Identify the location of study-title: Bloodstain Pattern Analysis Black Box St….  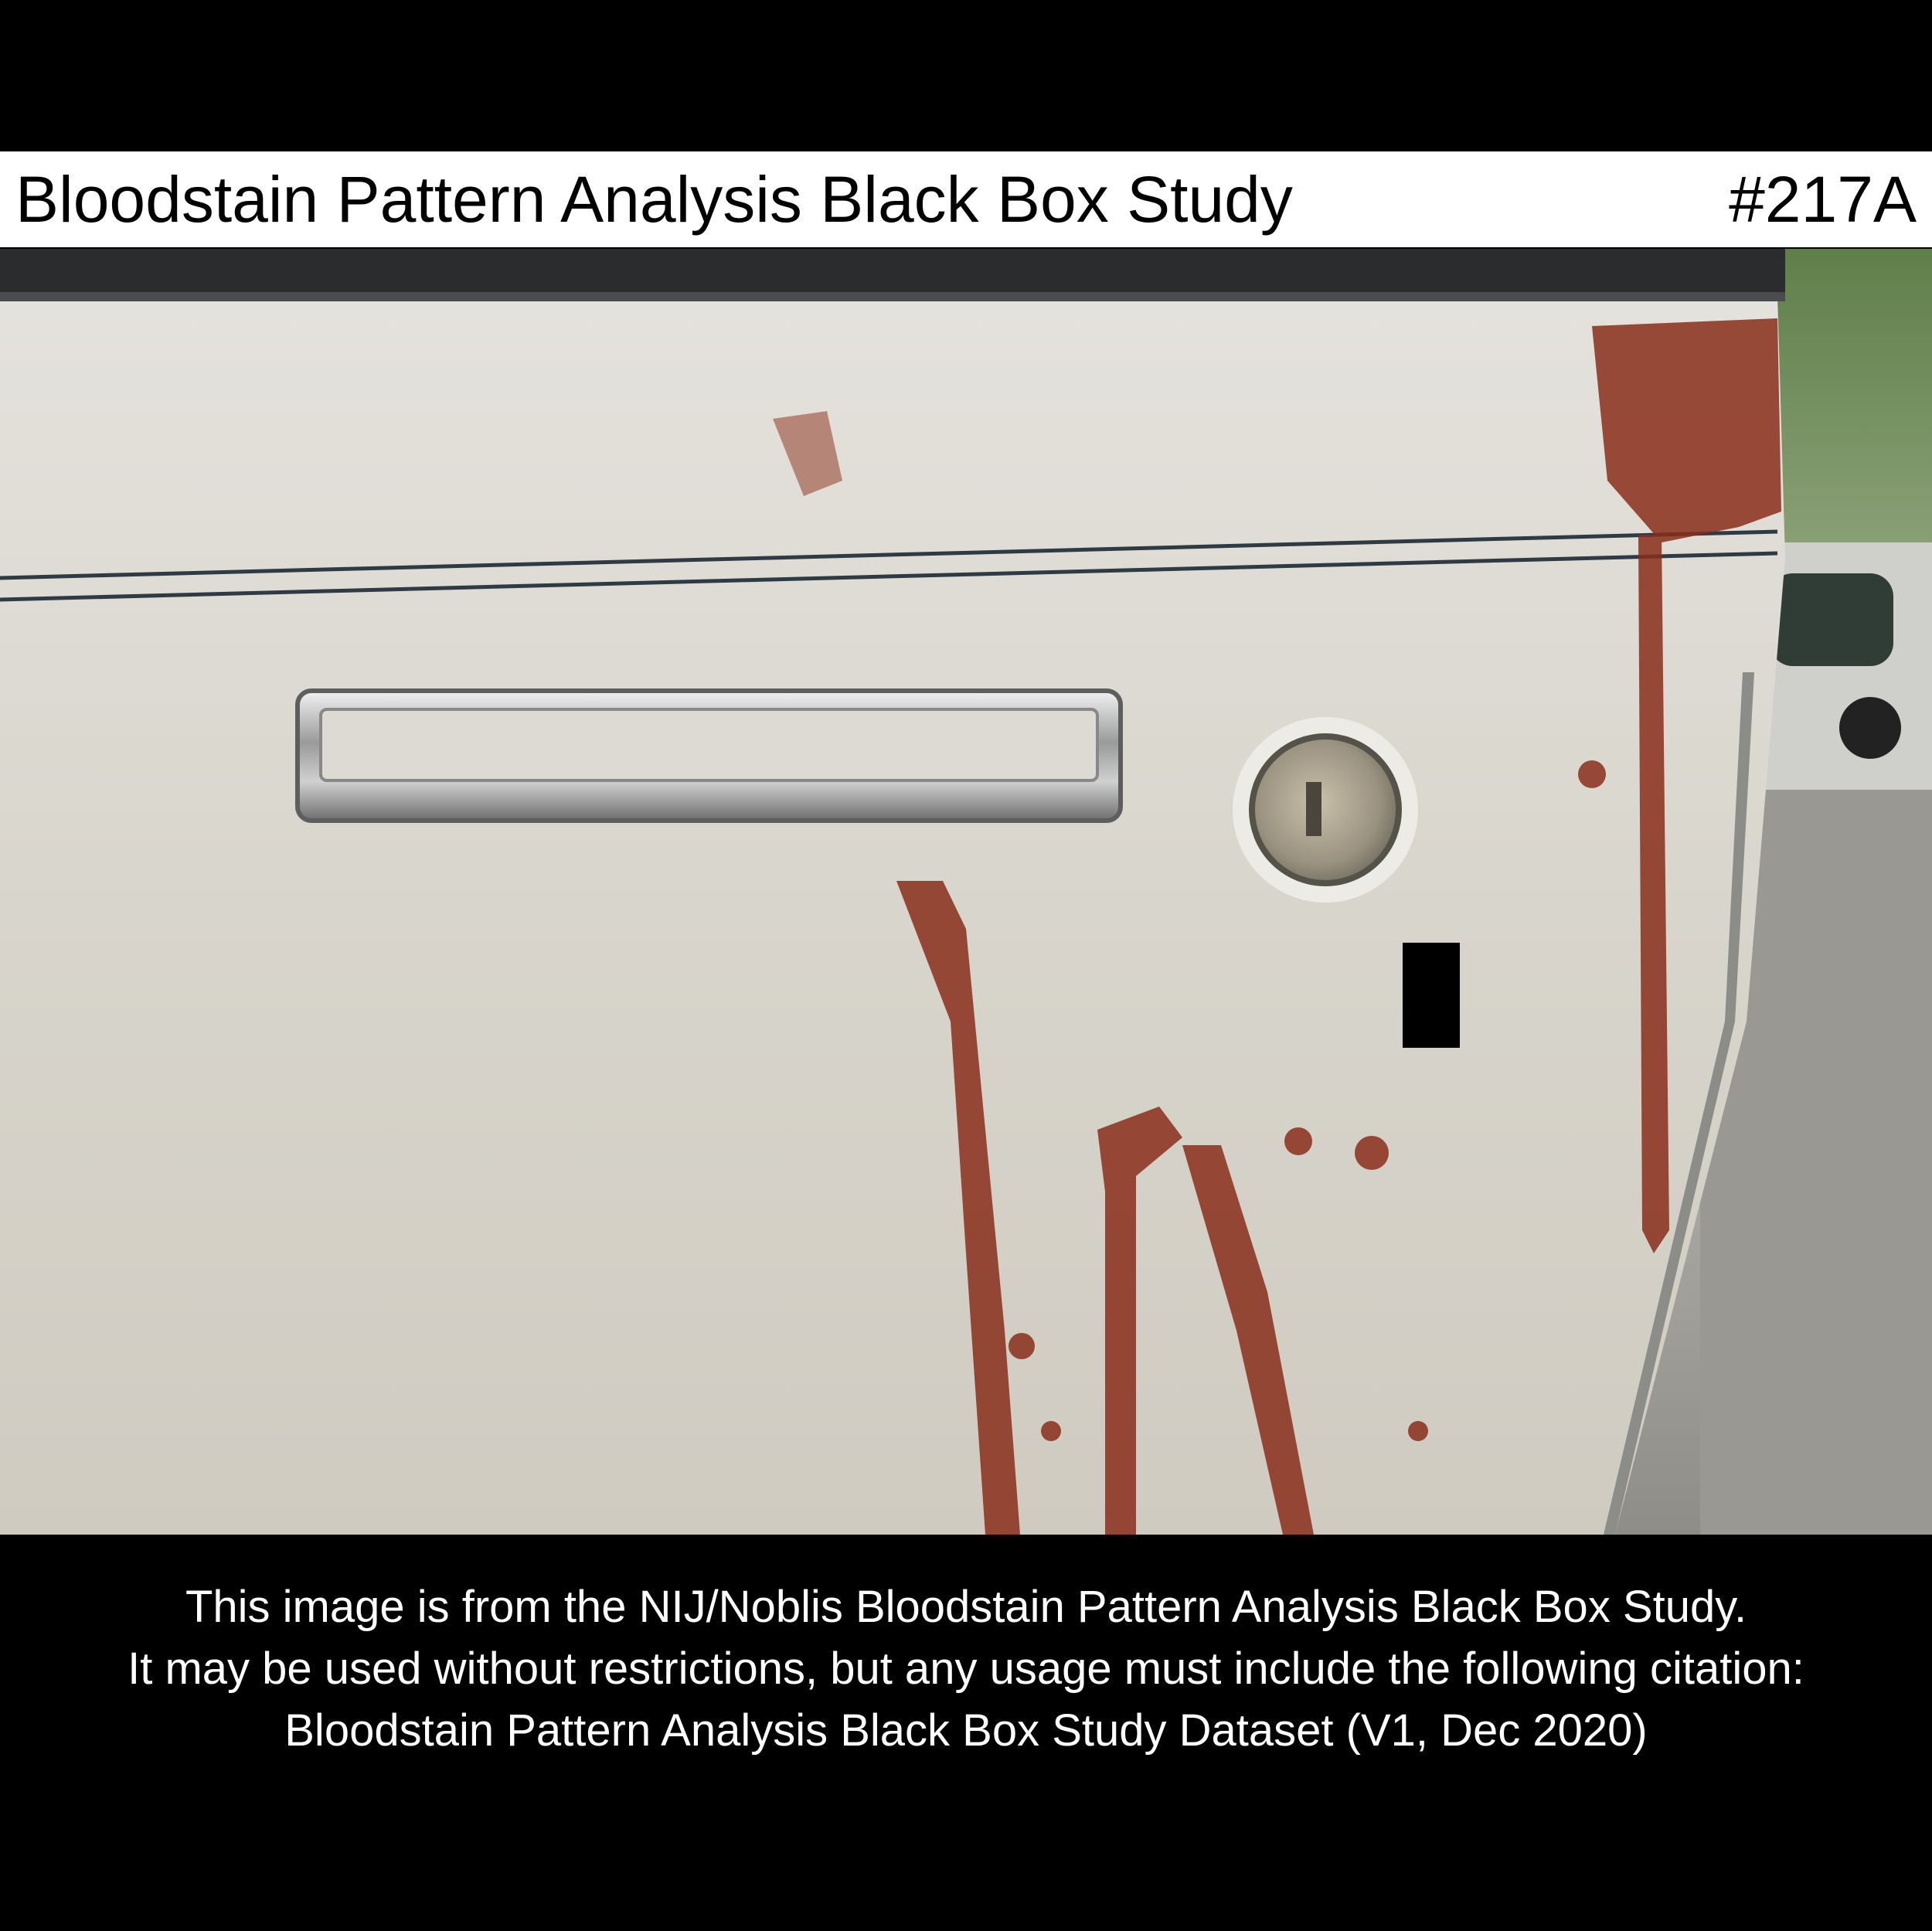
(654, 200).